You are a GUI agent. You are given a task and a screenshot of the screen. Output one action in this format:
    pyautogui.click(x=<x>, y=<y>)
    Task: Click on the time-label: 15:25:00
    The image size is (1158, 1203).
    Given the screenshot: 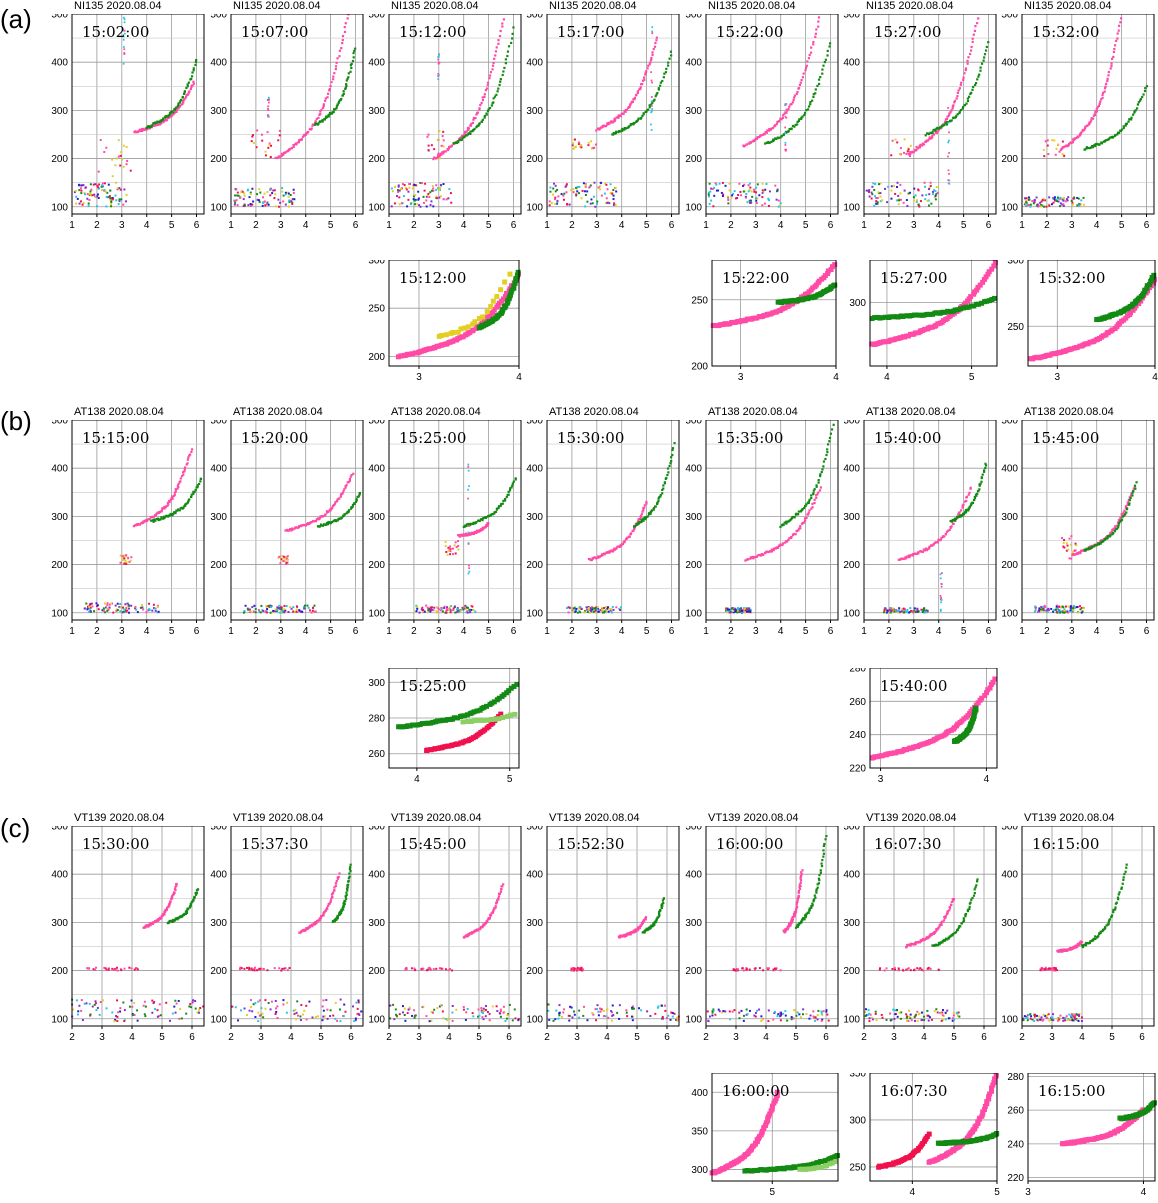 What is the action you would take?
    pyautogui.click(x=432, y=686)
    